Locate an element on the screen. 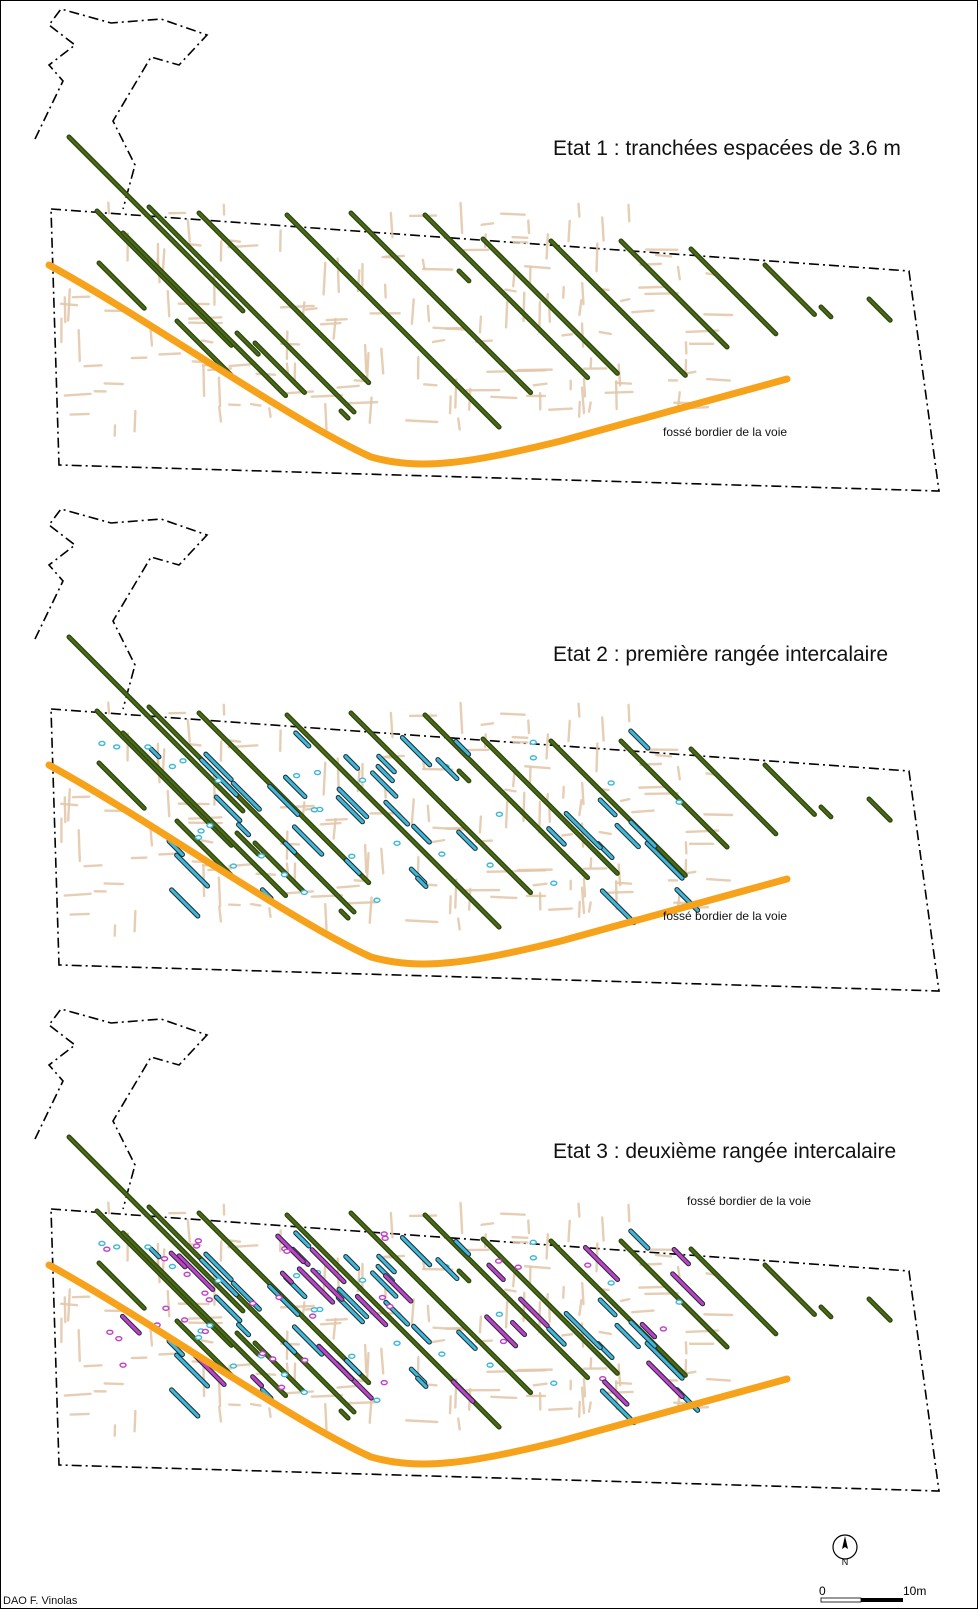 Image resolution: width=978 pixels, height=1609 pixels. scale-bar: 0 10m is located at coordinates (872, 1594).